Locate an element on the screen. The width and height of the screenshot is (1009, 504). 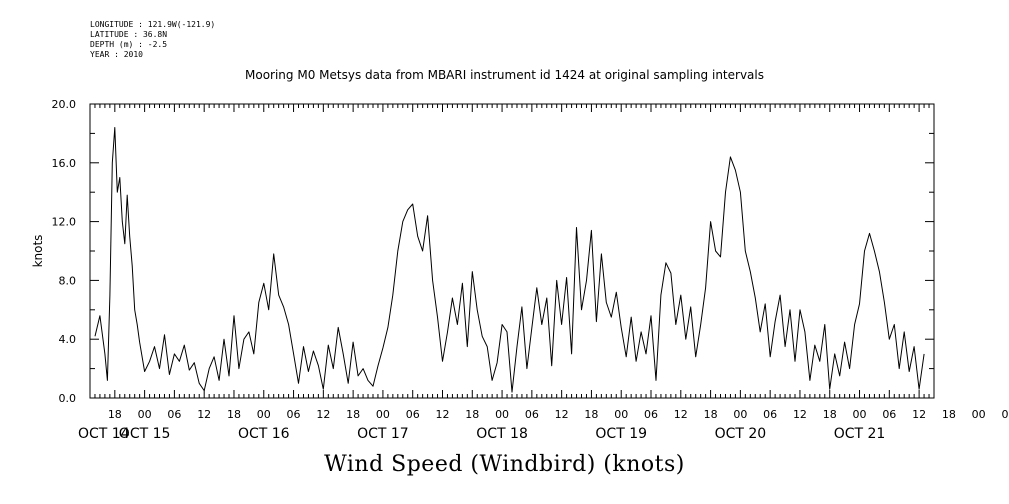
x-date-label: OCT 16 is located at coordinates (264, 434).